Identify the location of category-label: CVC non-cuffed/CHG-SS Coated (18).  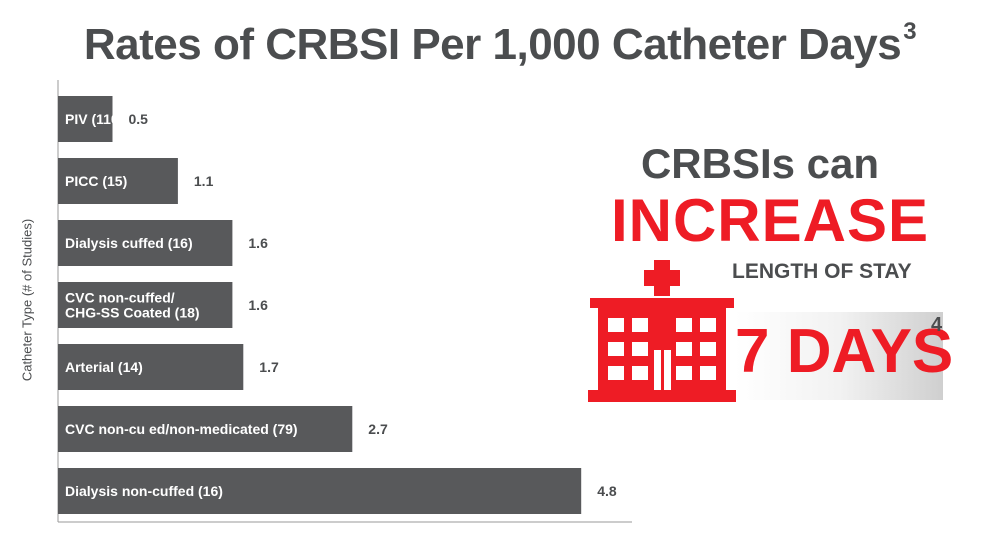
(132, 305).